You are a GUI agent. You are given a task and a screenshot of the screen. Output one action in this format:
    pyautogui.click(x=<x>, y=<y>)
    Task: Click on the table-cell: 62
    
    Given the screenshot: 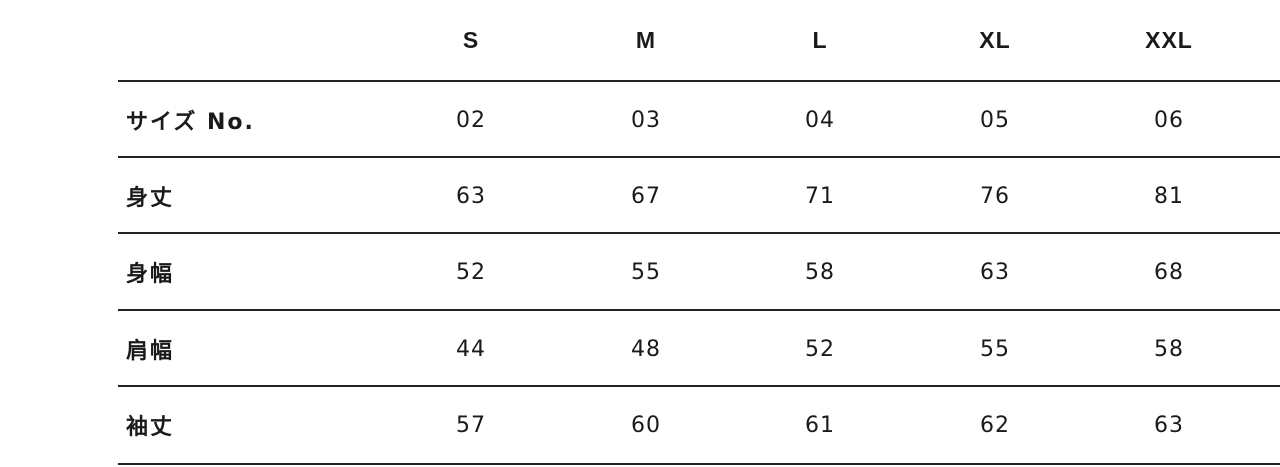 What is the action you would take?
    pyautogui.click(x=995, y=425)
    